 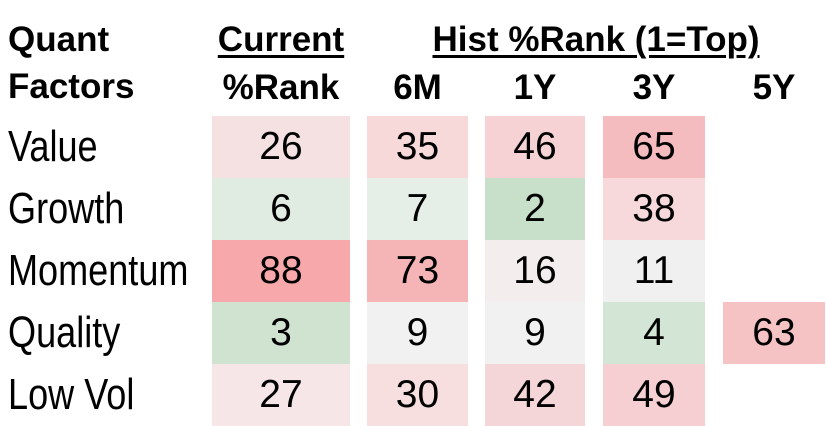 I want to click on heatmap-cell-quality-5y: 63, so click(x=774, y=333).